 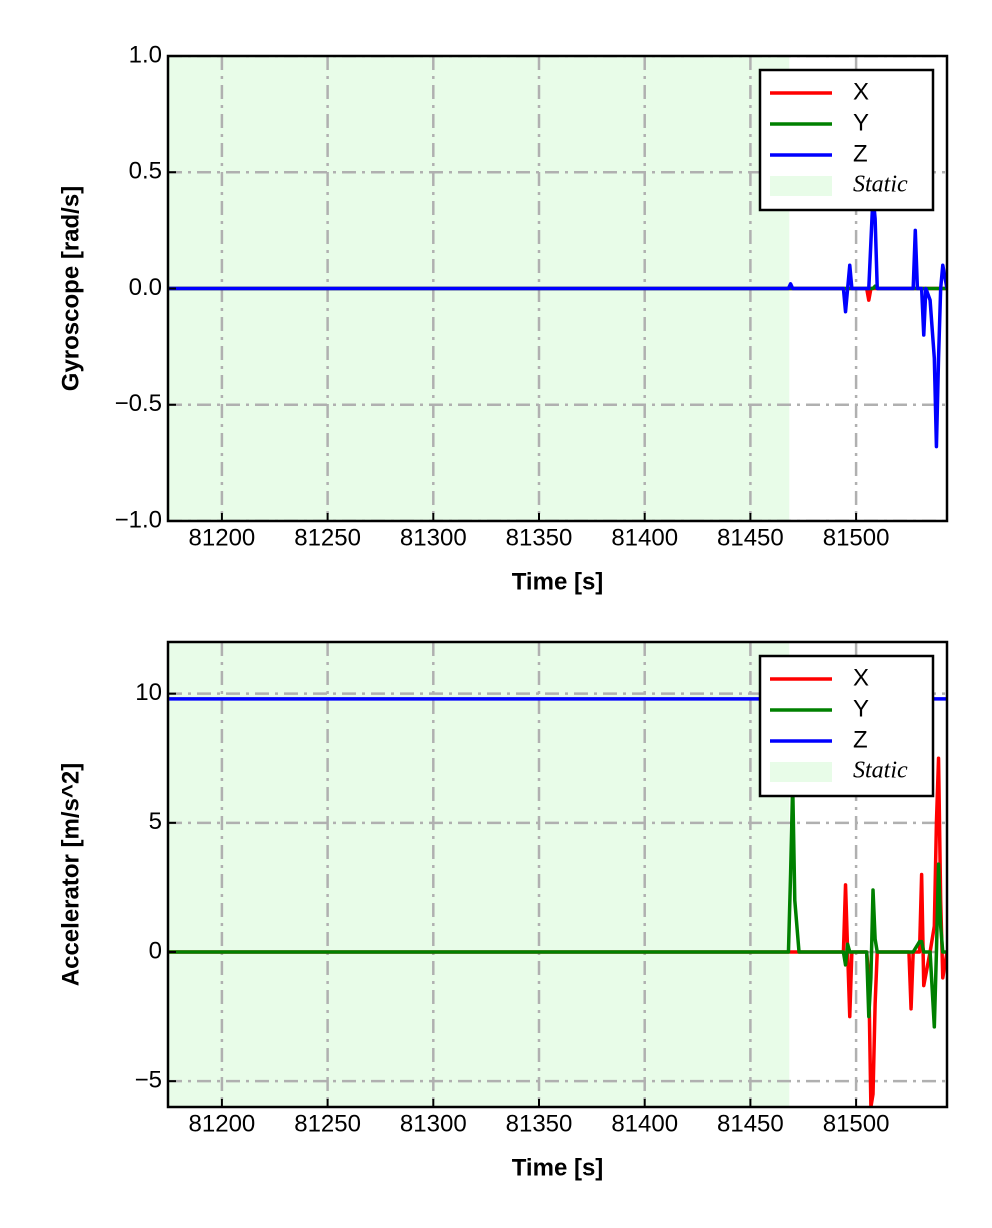 What do you see at coordinates (145, 287) in the screenshot?
I see `y-tick-label: 0.0` at bounding box center [145, 287].